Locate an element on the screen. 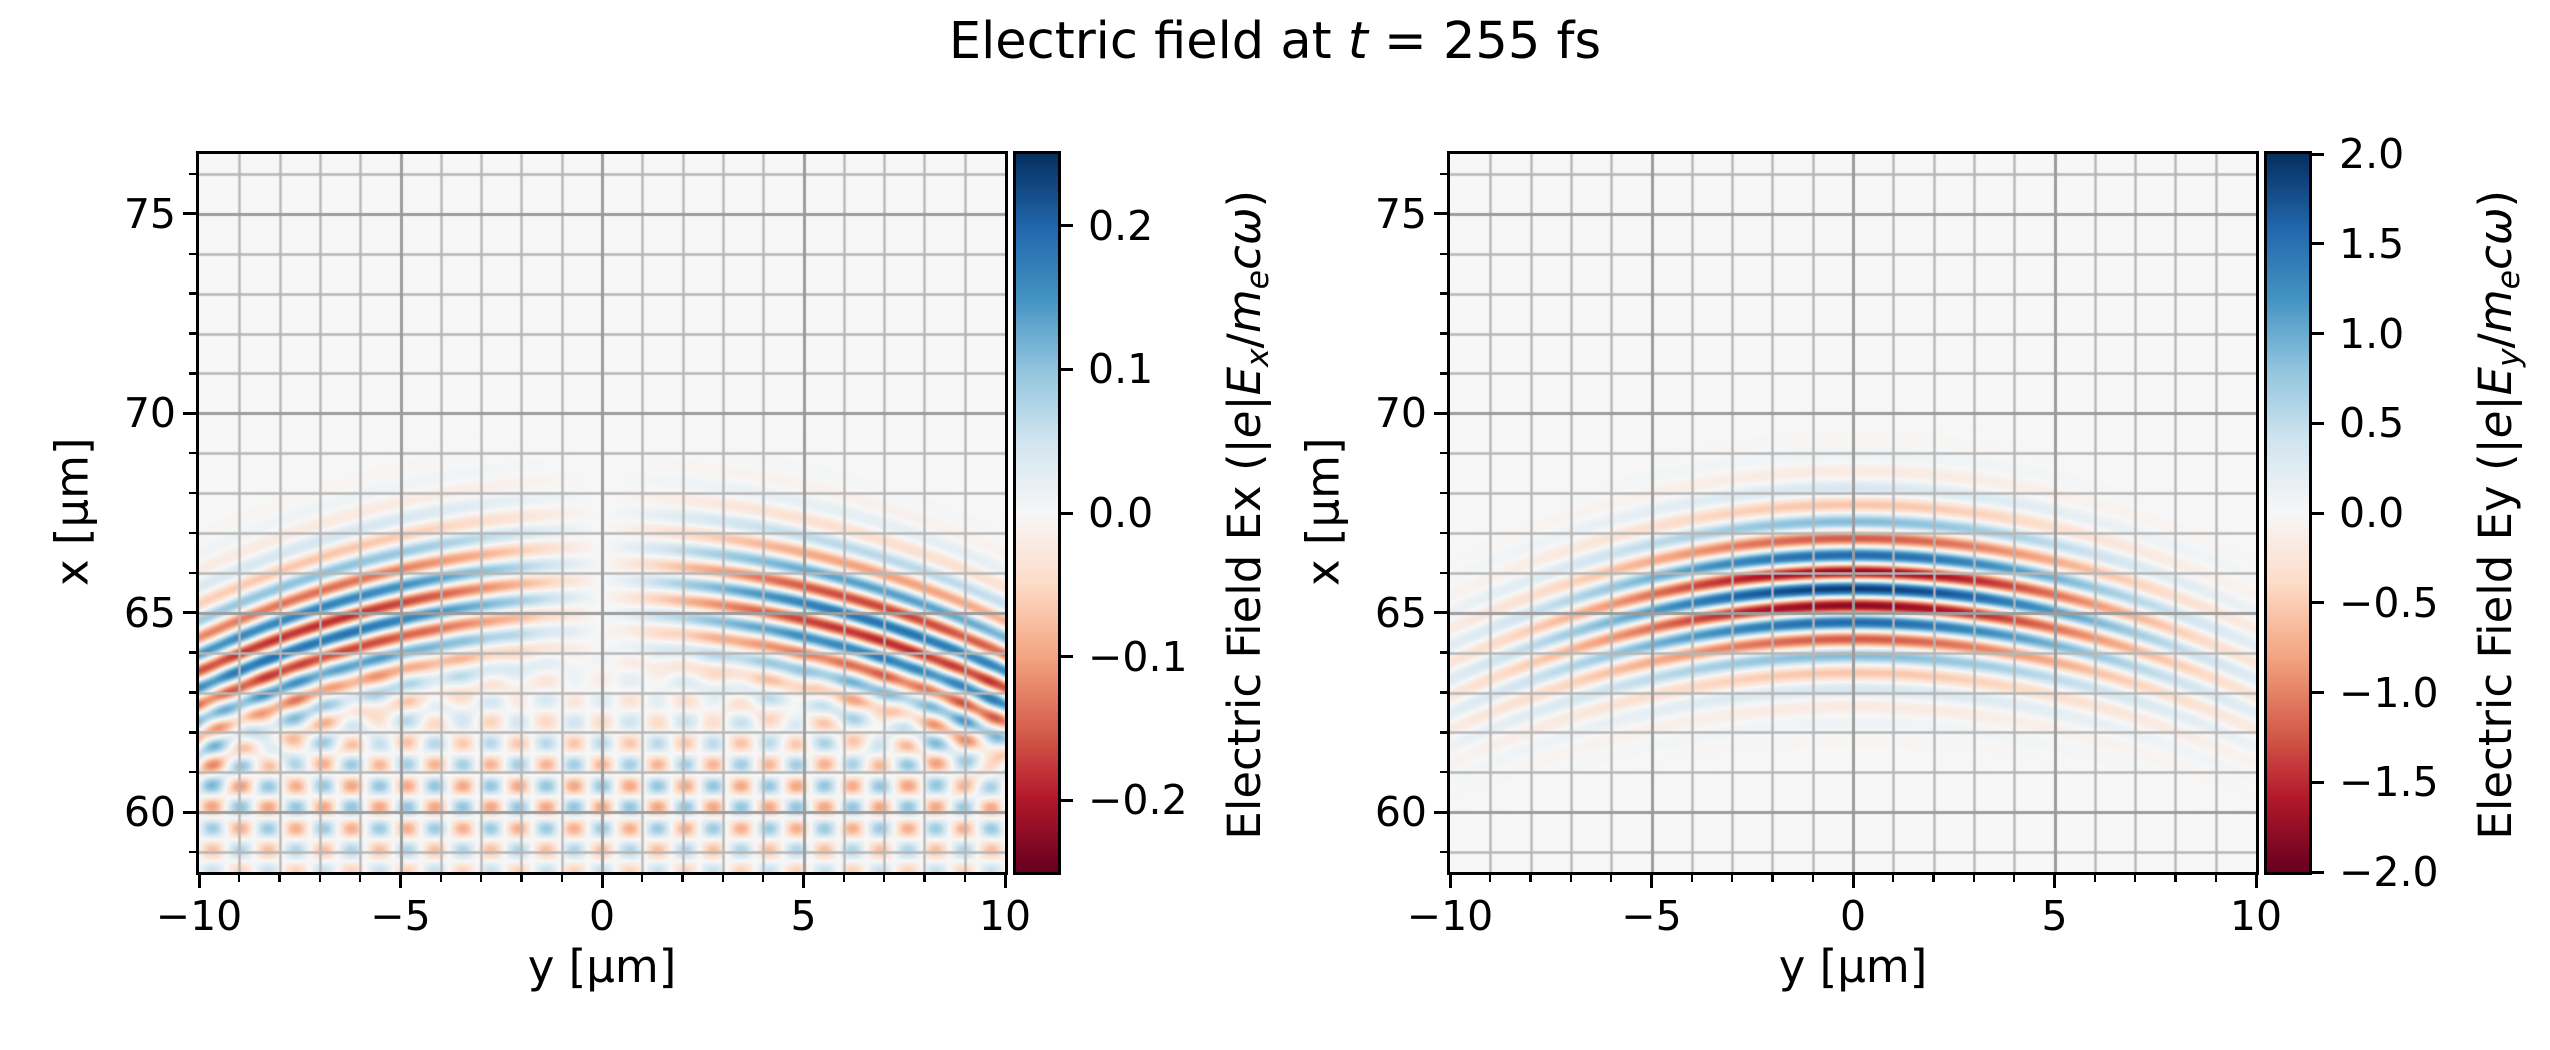  label-segment: c is located at coordinates (1245, 257).